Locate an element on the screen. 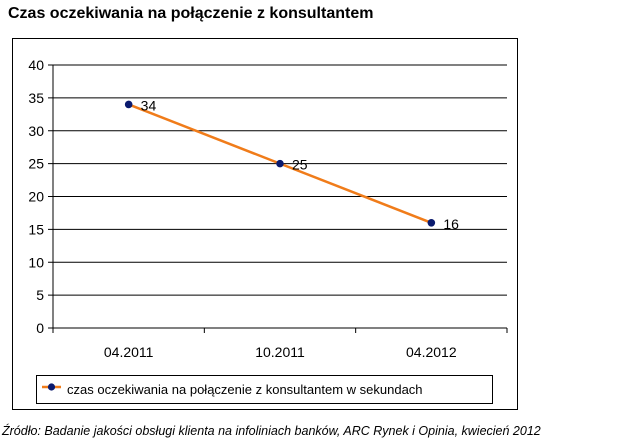  data-label: 25 is located at coordinates (300, 165).